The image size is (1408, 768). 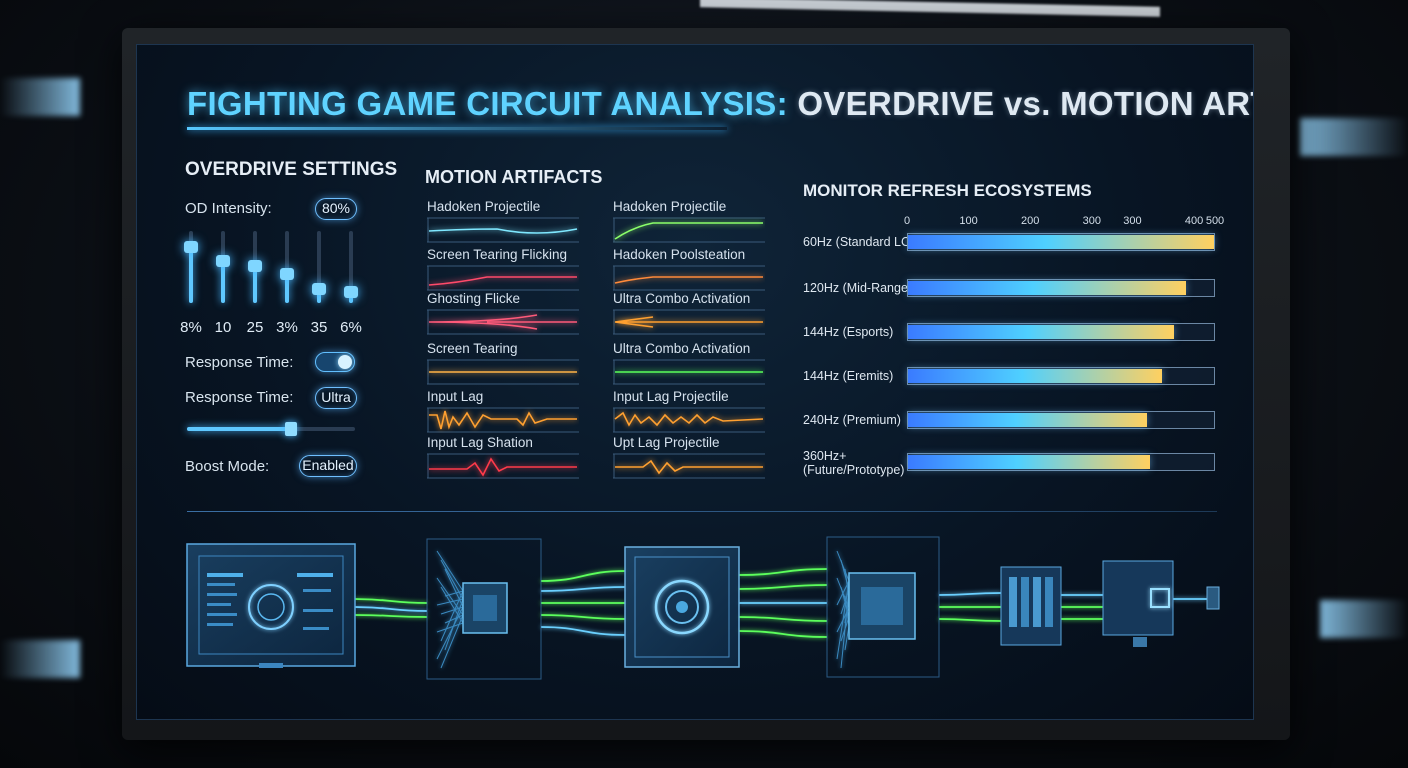 What do you see at coordinates (40, 97) in the screenshot?
I see `wall-light-left-top` at bounding box center [40, 97].